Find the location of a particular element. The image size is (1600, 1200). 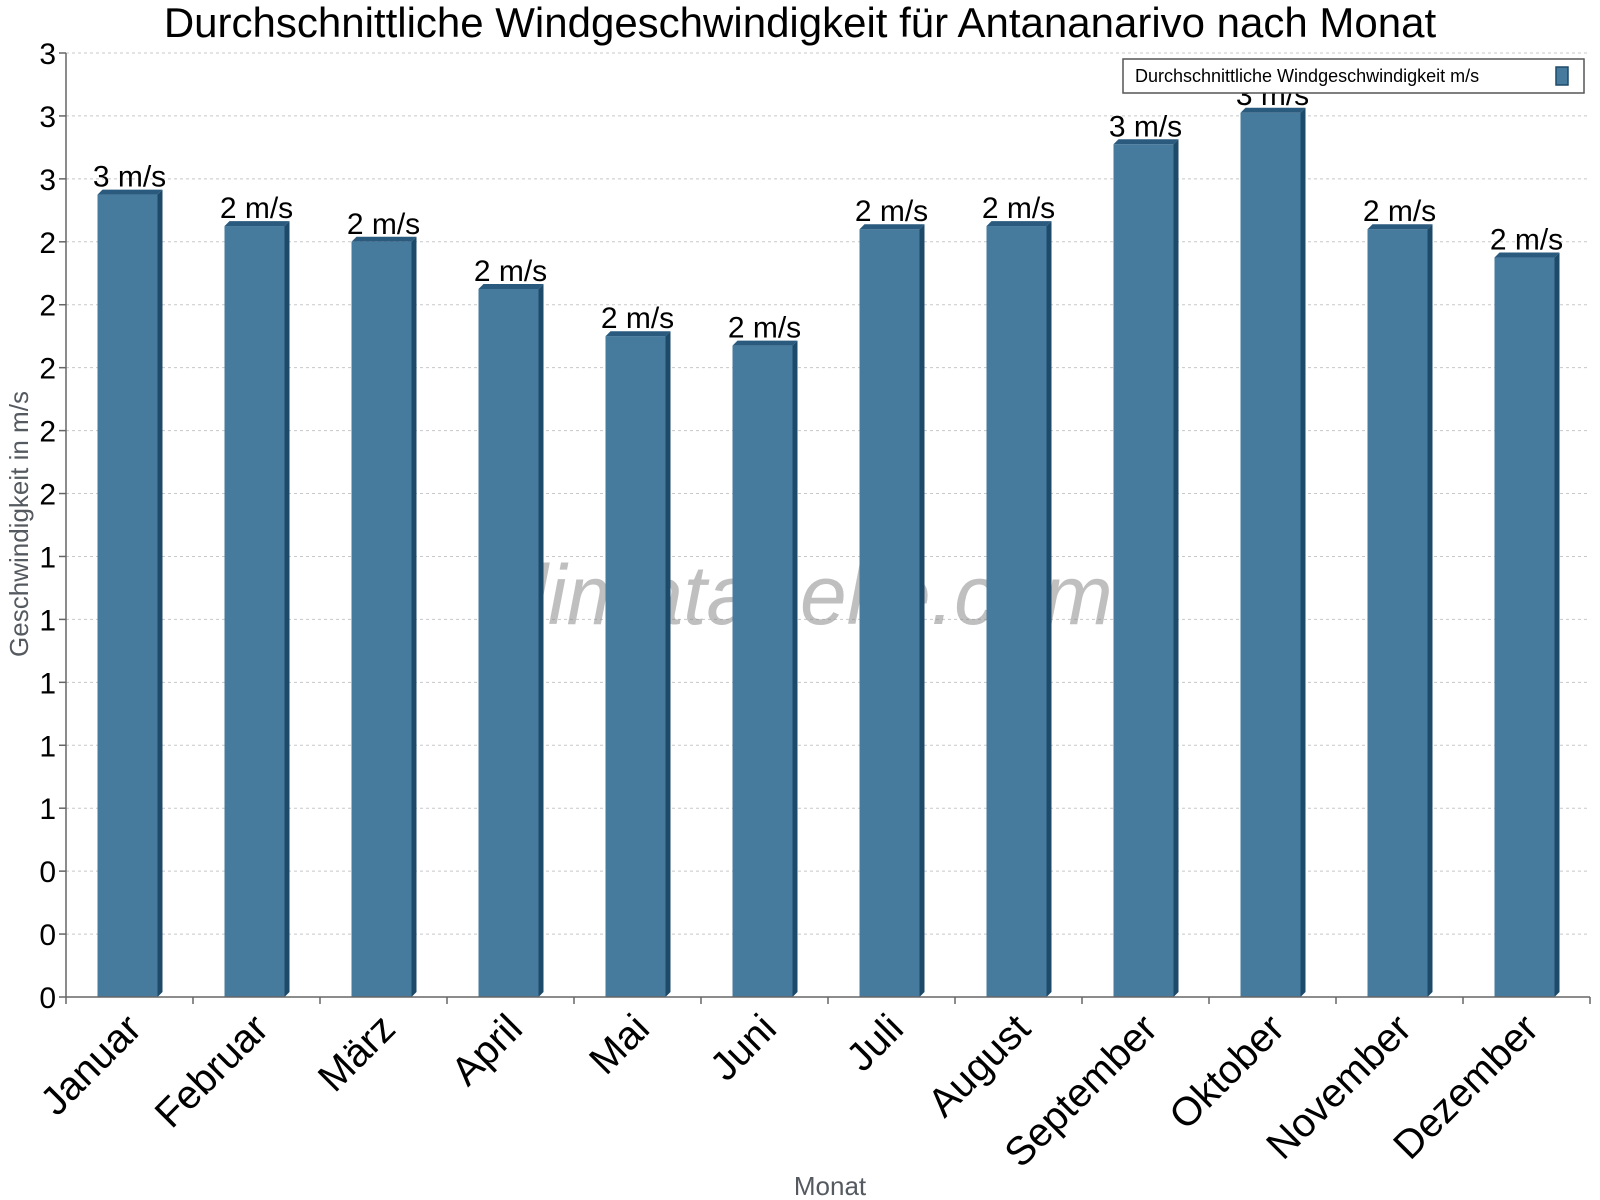

bar-oktober is located at coordinates (1273, 552).